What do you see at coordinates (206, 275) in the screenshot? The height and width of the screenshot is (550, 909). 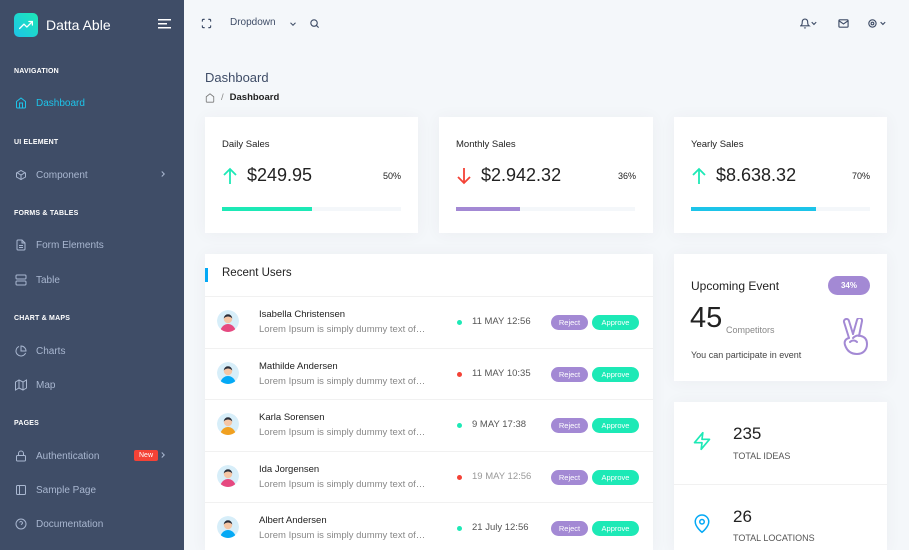 I see `title-accent` at bounding box center [206, 275].